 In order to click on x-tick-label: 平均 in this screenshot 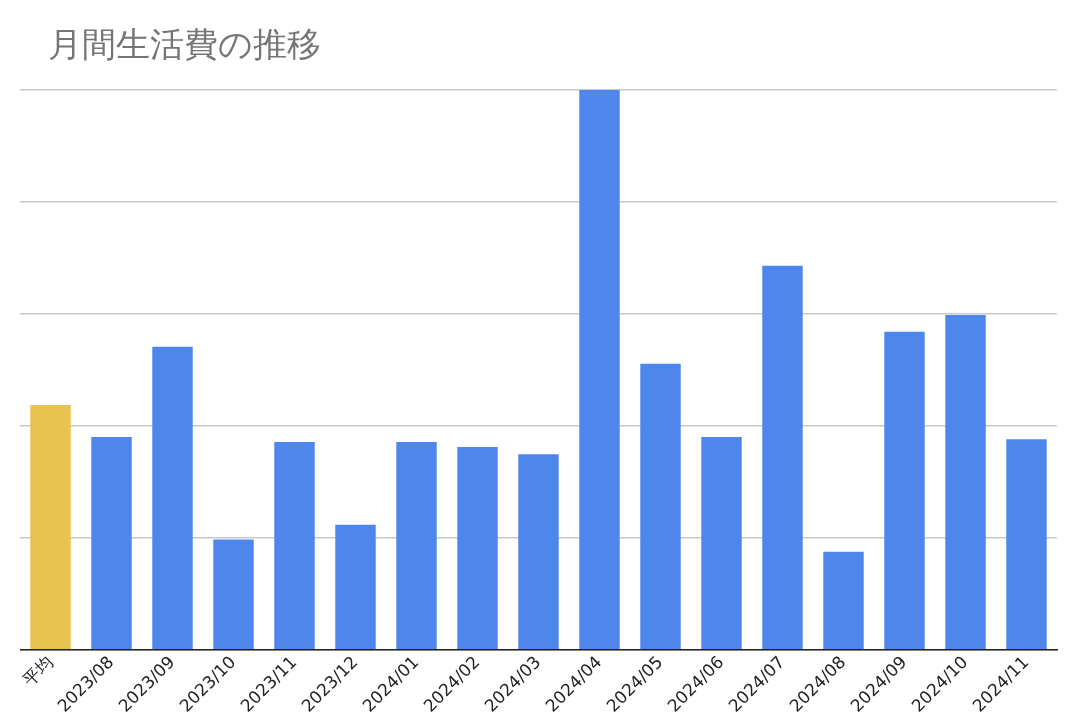, I will do `click(37, 670)`.